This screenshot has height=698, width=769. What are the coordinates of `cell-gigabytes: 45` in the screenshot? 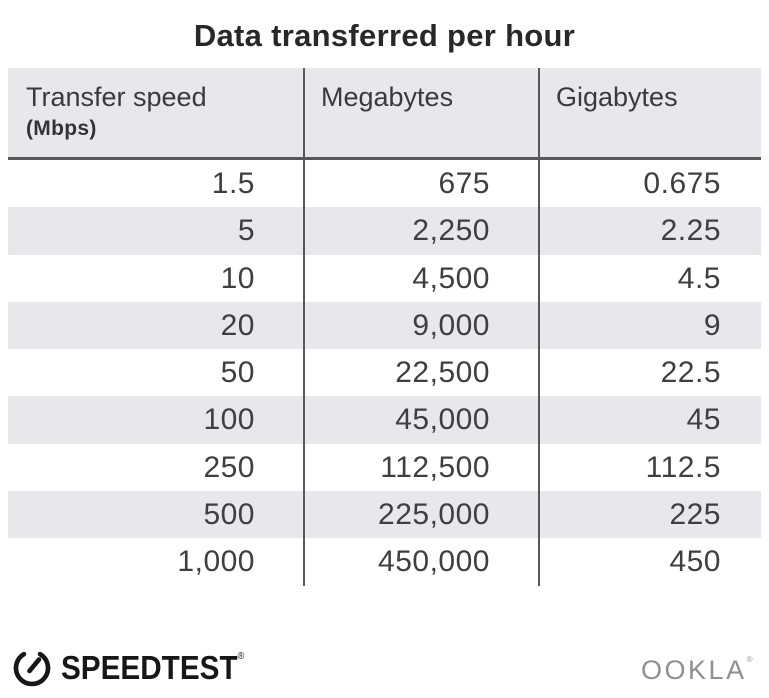 It's located at (649, 420).